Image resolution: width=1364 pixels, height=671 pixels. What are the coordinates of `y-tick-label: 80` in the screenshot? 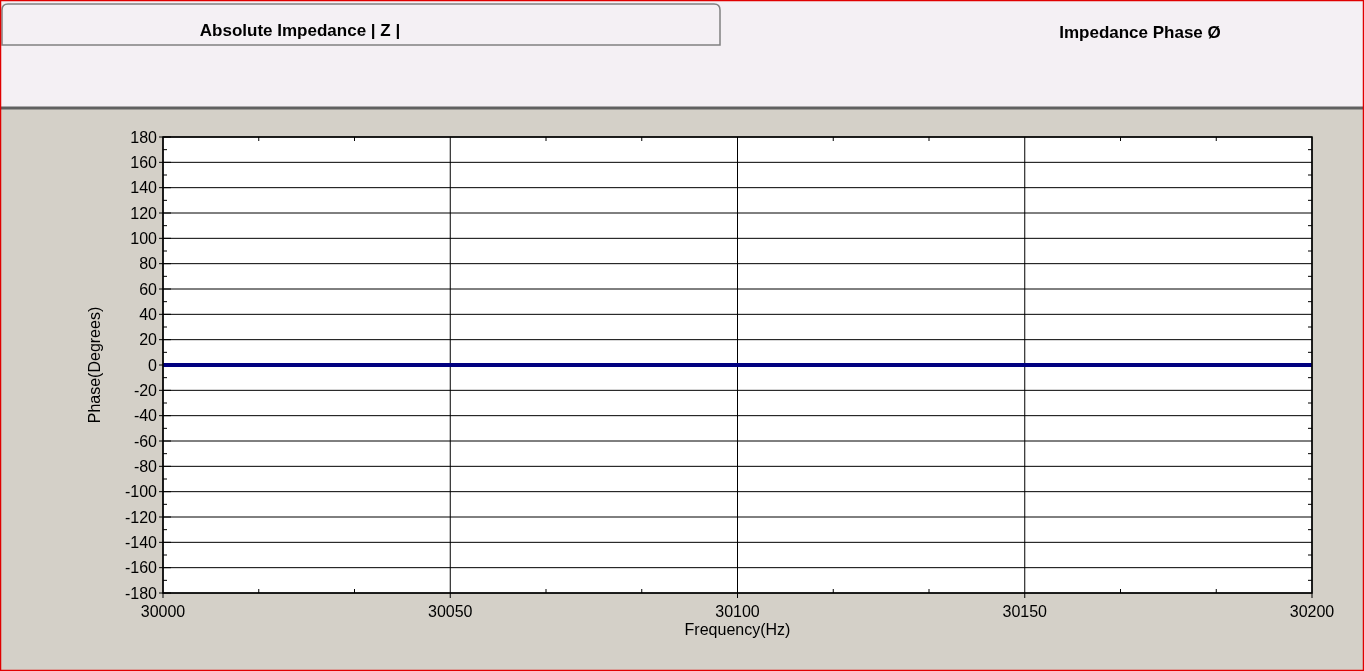 It's located at (148, 264).